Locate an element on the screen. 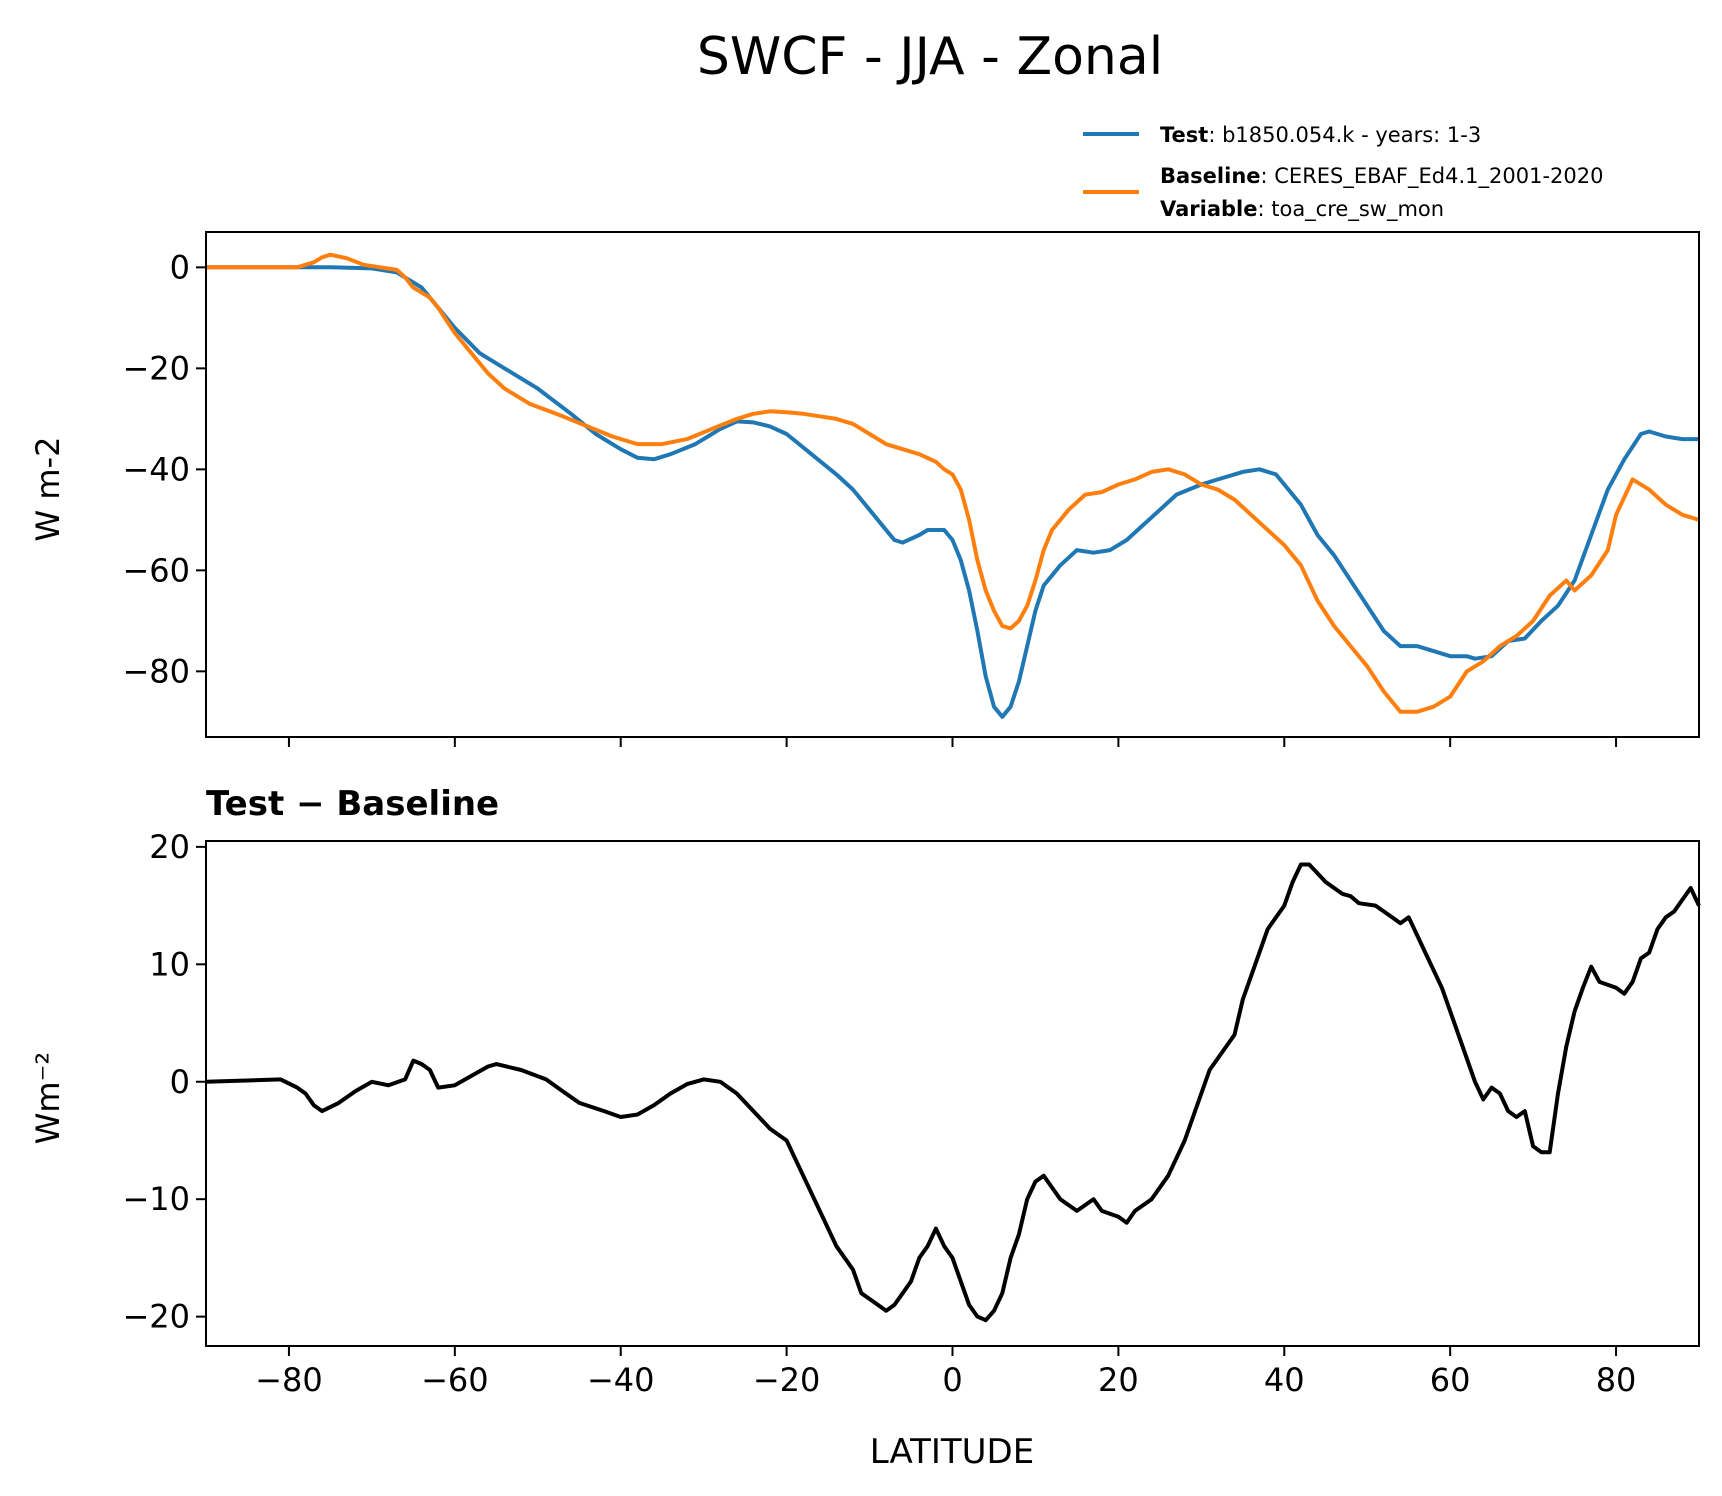 The width and height of the screenshot is (1722, 1496). legend-variable-label: Variable: toa_cre_sw_mon is located at coordinates (1302, 209).